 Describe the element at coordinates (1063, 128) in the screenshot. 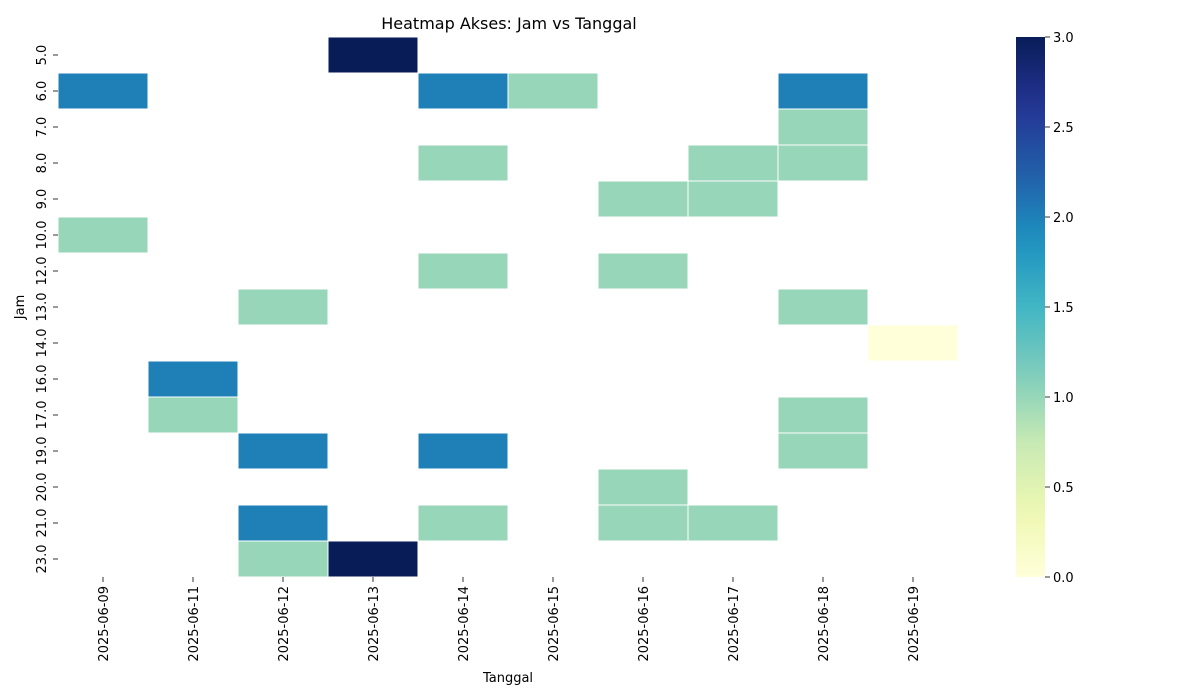

I see `colorbar-tick-label: 2.5` at that location.